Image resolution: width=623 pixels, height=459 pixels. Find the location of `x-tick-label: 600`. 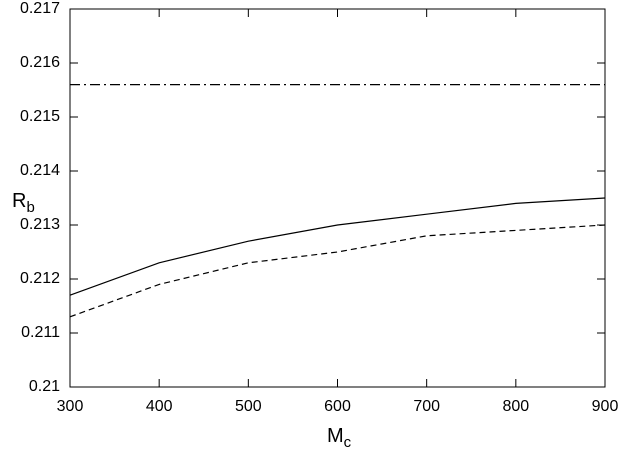

x-tick-label: 600 is located at coordinates (337, 406).